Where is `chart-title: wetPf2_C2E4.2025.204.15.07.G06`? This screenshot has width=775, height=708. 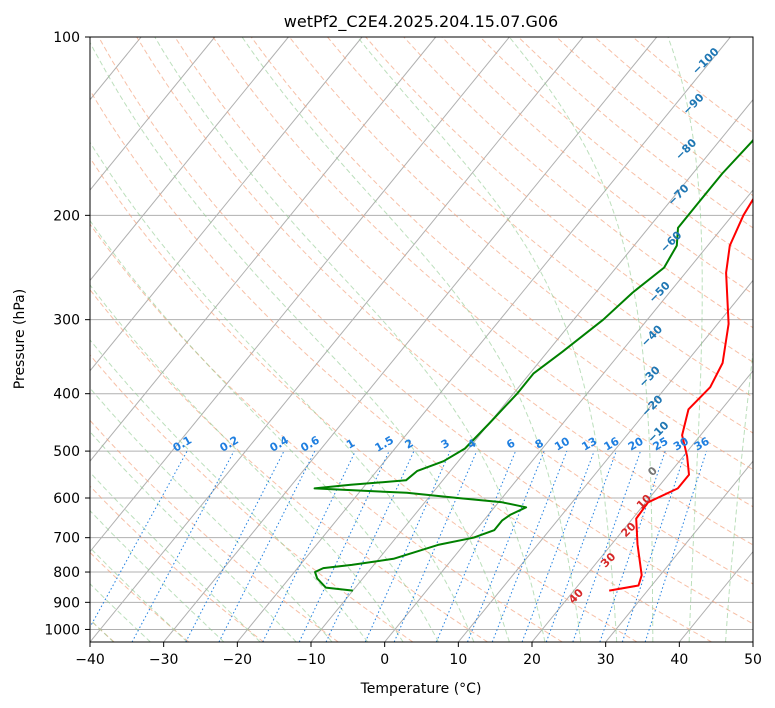
chart-title: wetPf2_C2E4.2025.204.15.07.G06 is located at coordinates (421, 22).